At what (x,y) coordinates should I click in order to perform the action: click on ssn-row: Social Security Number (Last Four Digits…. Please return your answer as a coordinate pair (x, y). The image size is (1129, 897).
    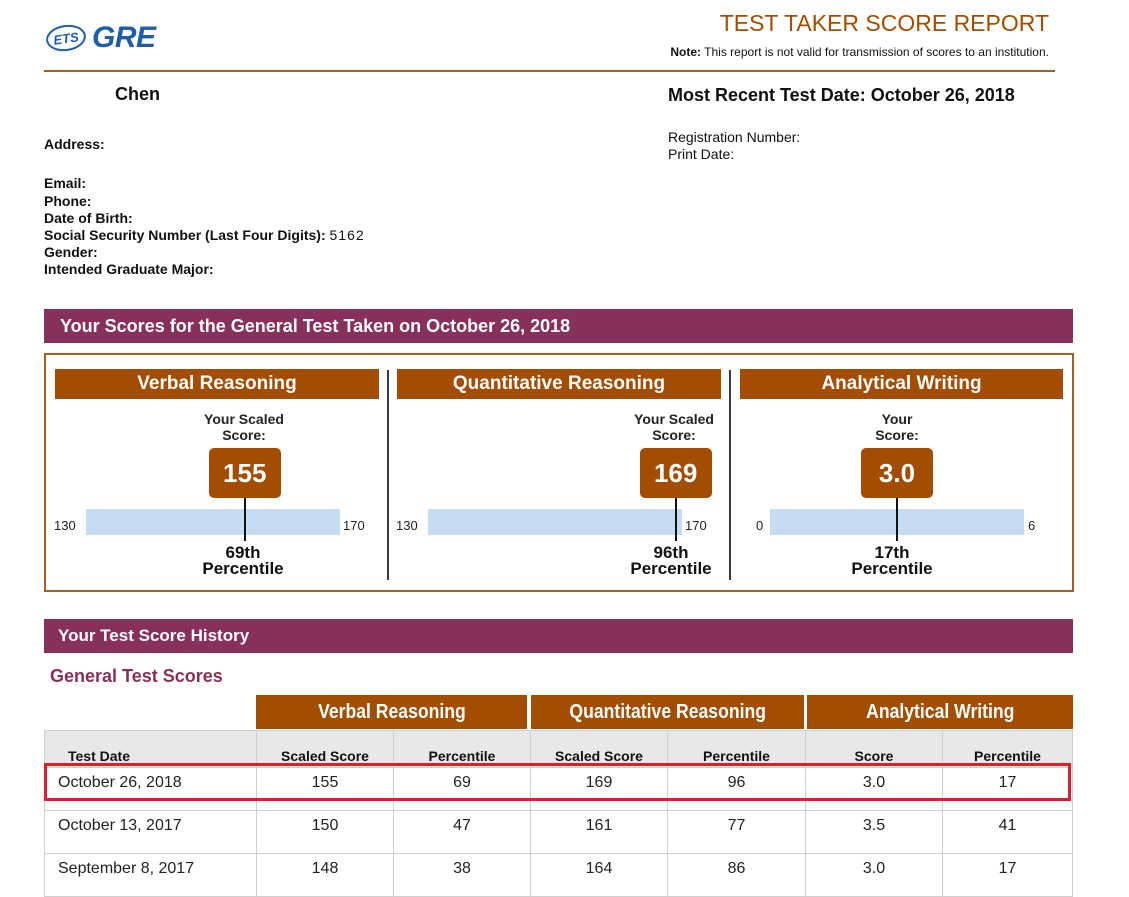
    Looking at the image, I should click on (204, 235).